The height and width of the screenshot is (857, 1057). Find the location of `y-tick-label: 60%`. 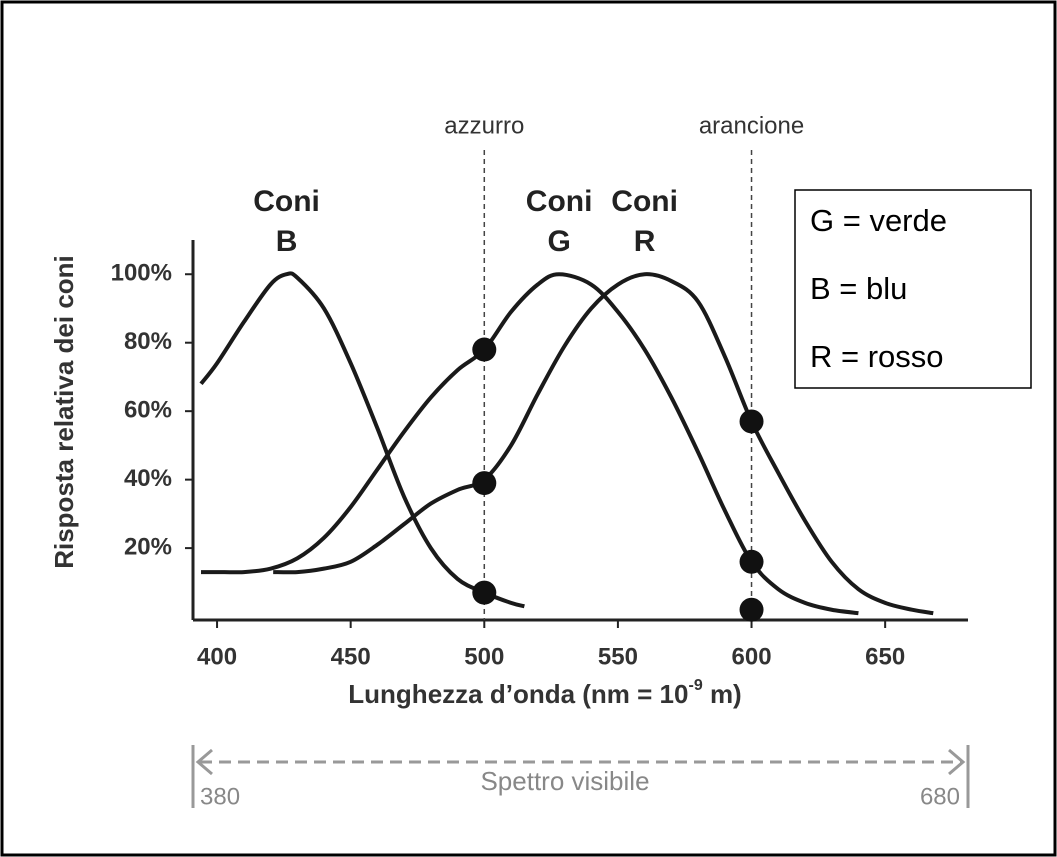

y-tick-label: 60% is located at coordinates (148, 410).